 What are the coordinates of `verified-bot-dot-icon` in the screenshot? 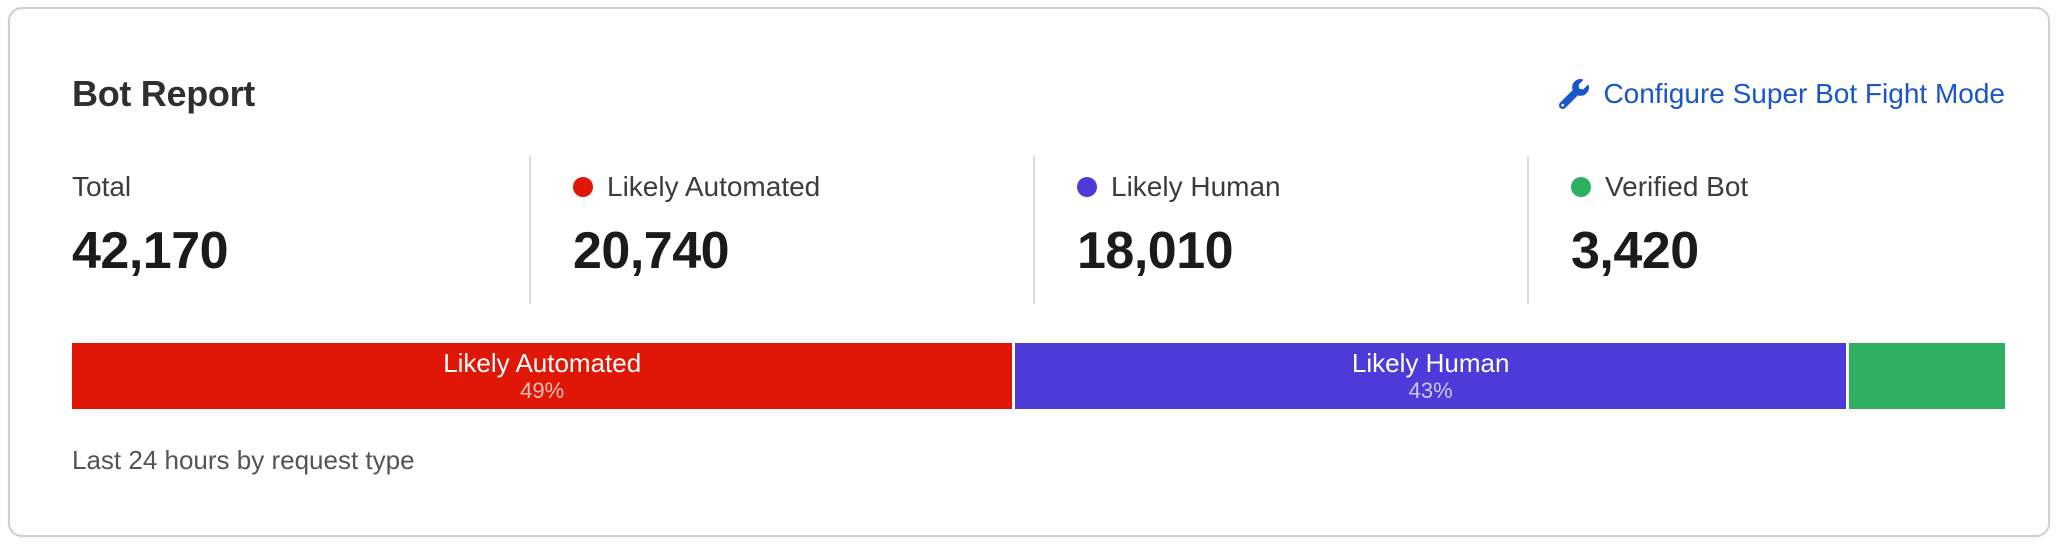 It's located at (1581, 186).